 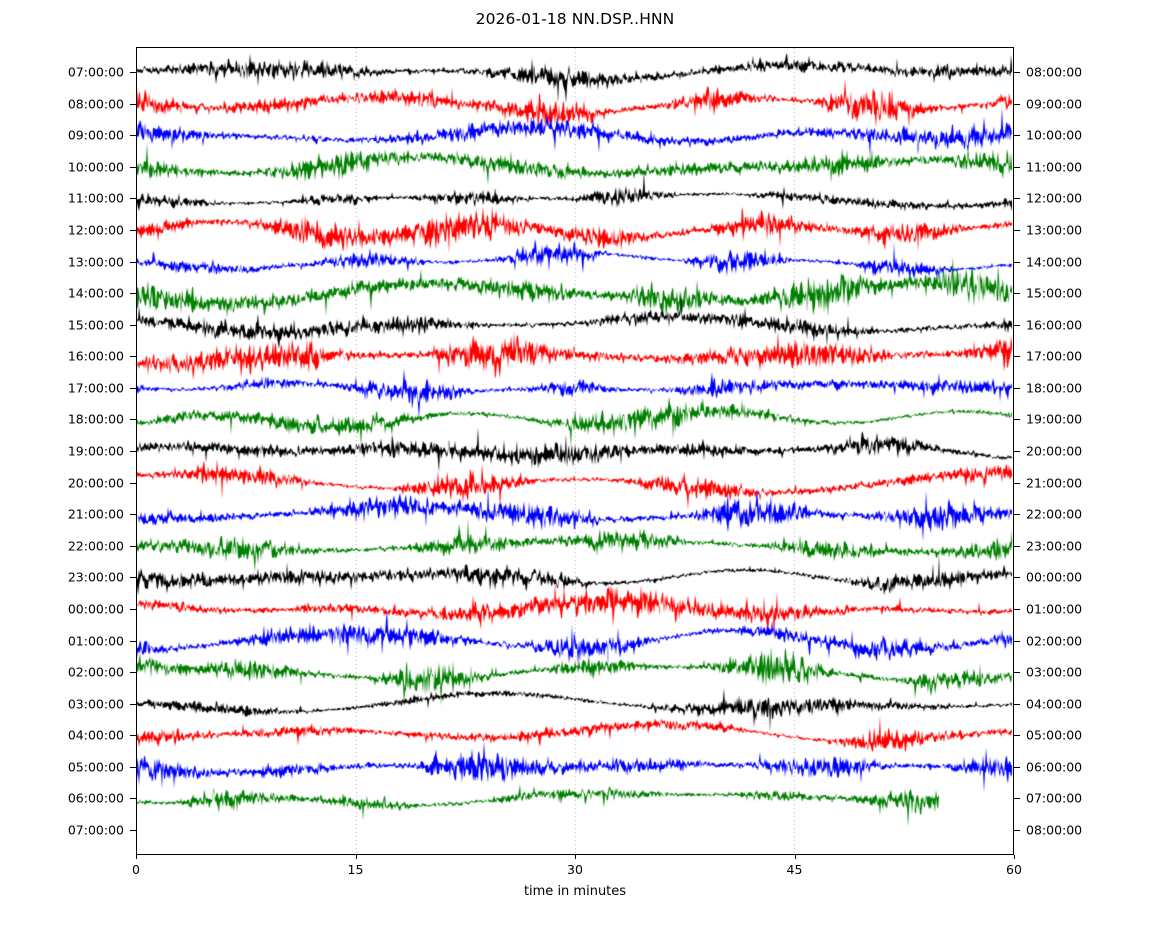 What do you see at coordinates (575, 19) in the screenshot?
I see `plot-title: 2026-01-18 NN.DSP..HNN` at bounding box center [575, 19].